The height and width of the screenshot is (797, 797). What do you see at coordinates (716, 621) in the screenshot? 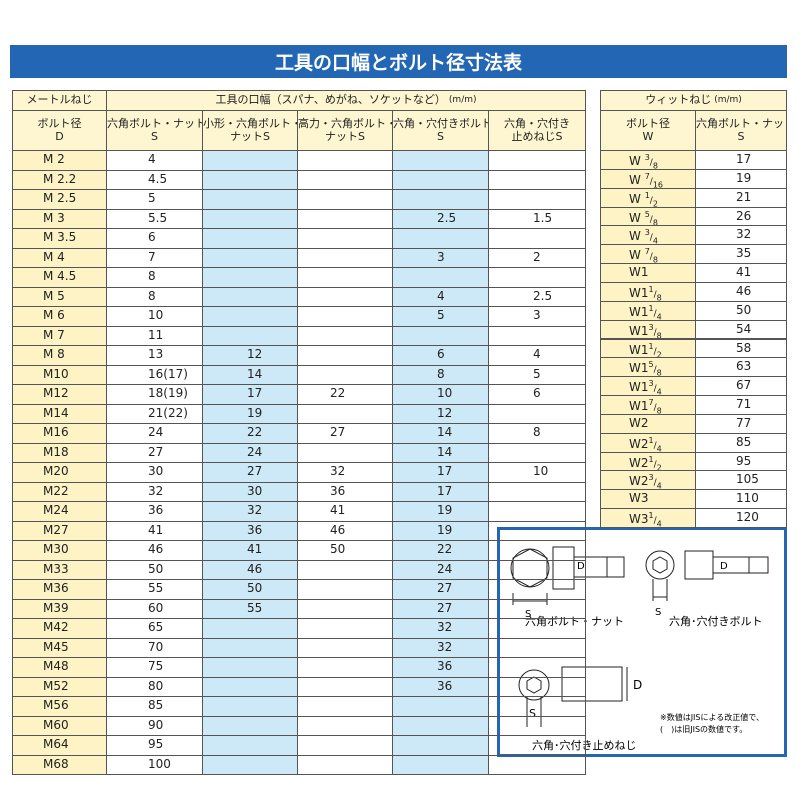
I see `socket-bolt-label: 六角･穴付きボルト` at bounding box center [716, 621].